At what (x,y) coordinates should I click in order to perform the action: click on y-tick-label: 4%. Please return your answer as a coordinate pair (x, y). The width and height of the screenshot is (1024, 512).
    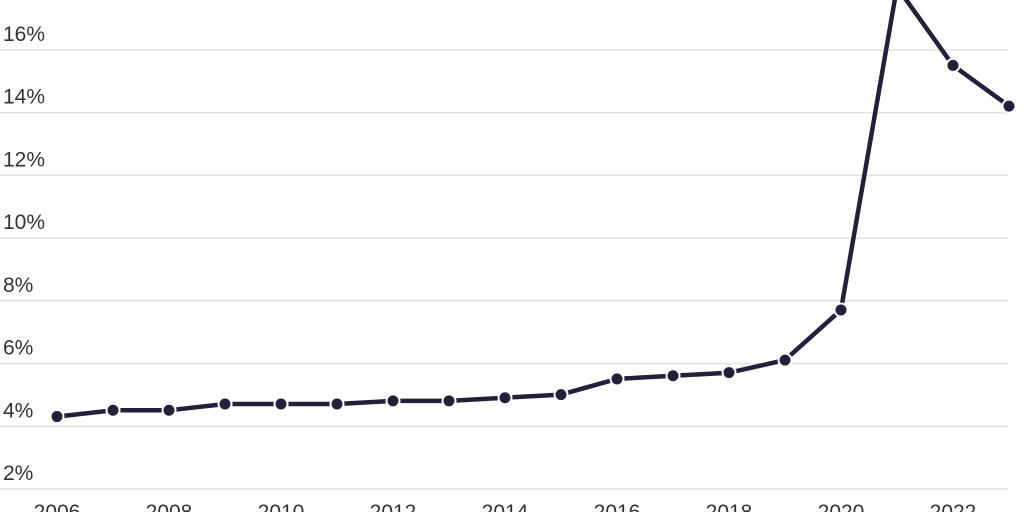
    Looking at the image, I should click on (18, 410).